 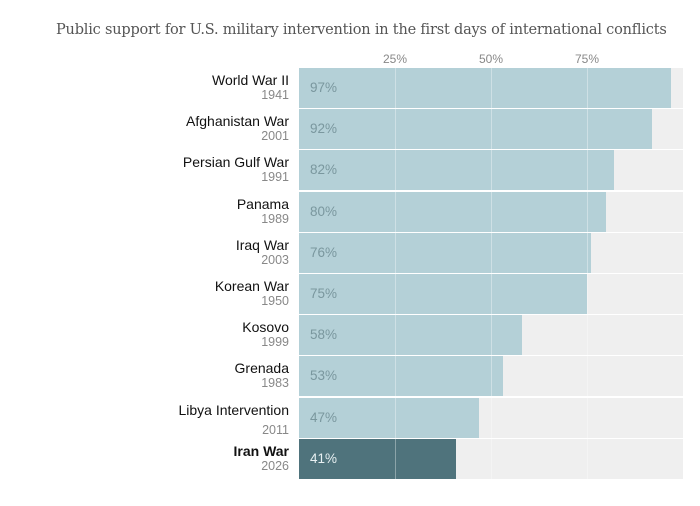 What do you see at coordinates (189, 211) in the screenshot?
I see `category-label: Panama 1989` at bounding box center [189, 211].